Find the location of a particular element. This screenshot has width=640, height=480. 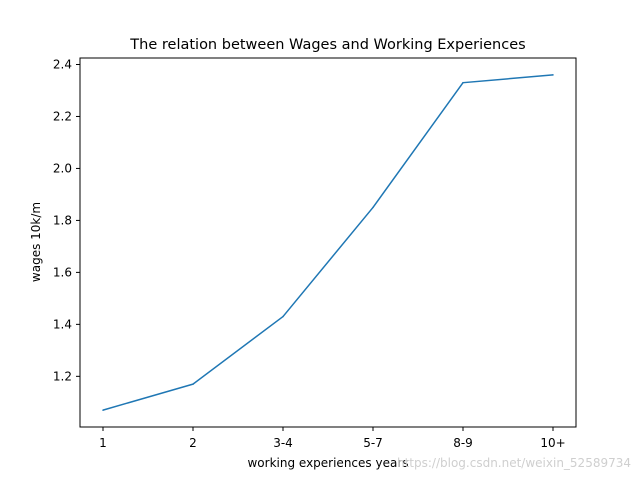

y-tick-label: 1.8 is located at coordinates (62, 220).